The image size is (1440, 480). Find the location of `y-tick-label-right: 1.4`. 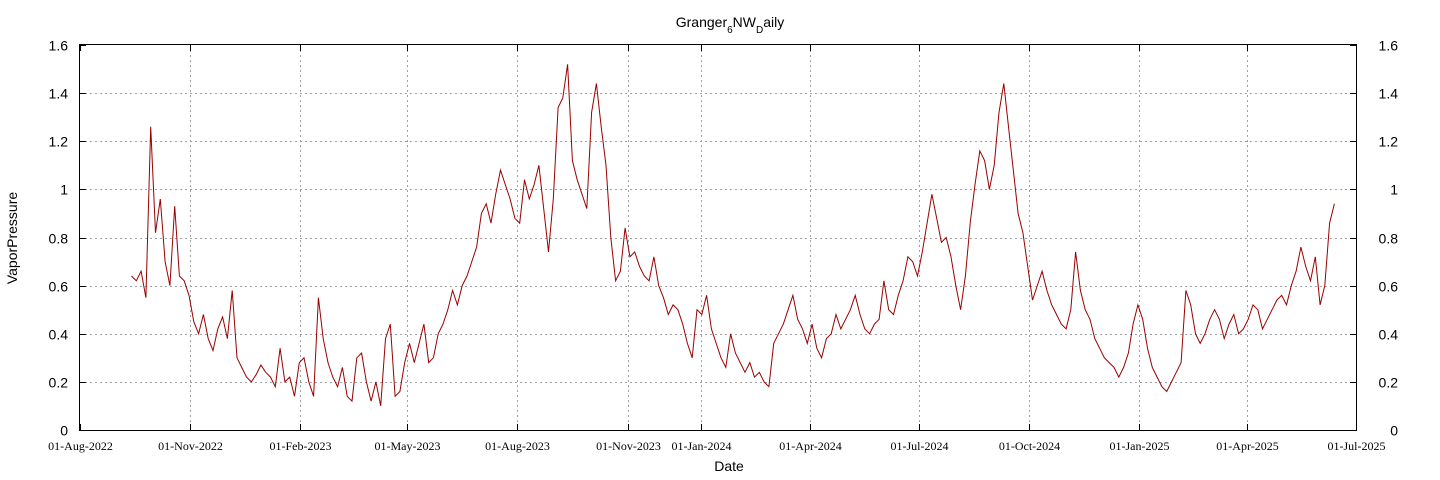

y-tick-label-right: 1.4 is located at coordinates (1389, 94).